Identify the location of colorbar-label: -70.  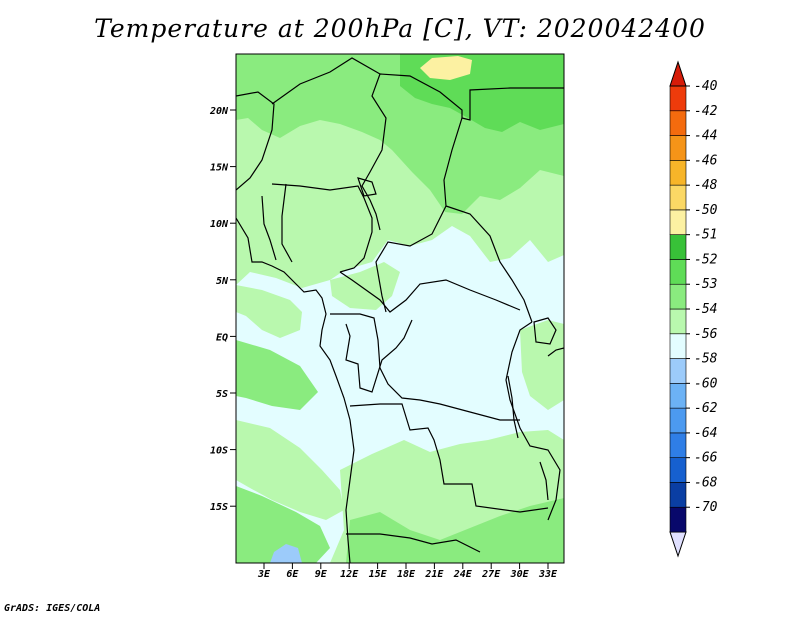
(706, 507).